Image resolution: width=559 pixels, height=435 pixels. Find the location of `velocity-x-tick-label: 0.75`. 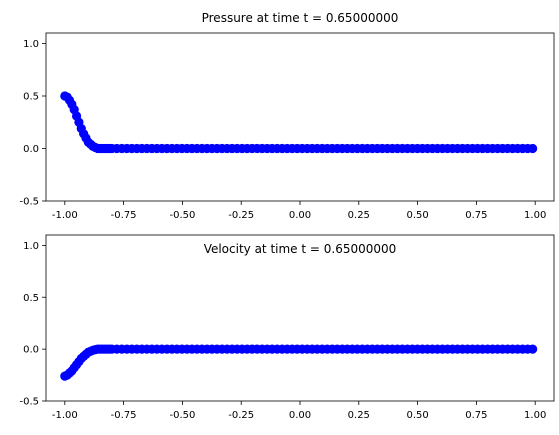

velocity-x-tick-label: 0.75 is located at coordinates (476, 415).